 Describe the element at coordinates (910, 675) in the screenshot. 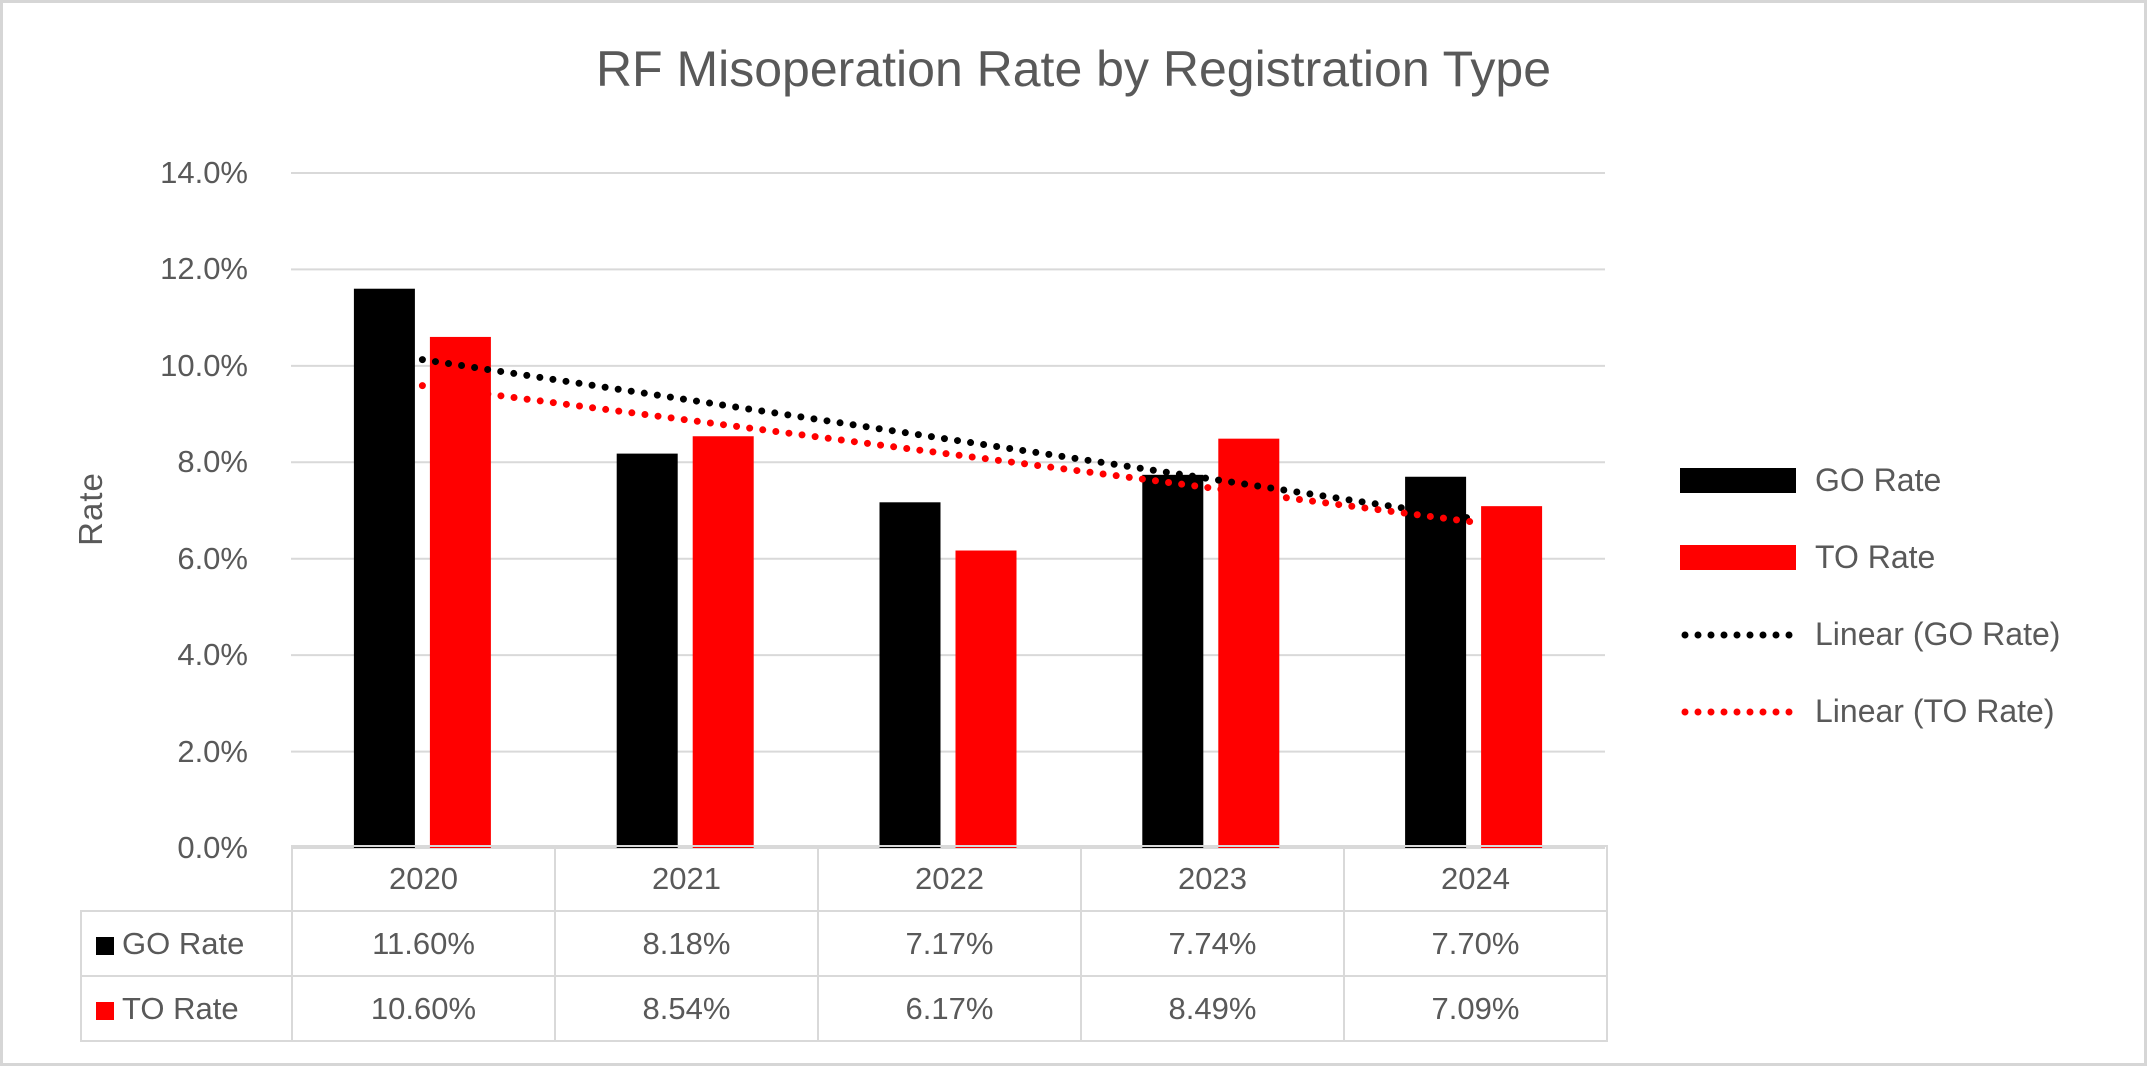

I see `bar-go-rate-2022` at that location.